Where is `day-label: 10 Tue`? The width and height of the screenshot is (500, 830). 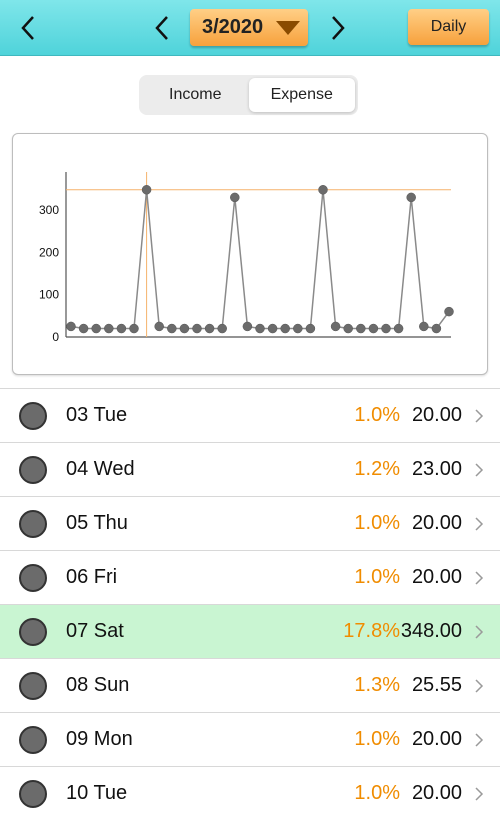 day-label: 10 Tue is located at coordinates (97, 793).